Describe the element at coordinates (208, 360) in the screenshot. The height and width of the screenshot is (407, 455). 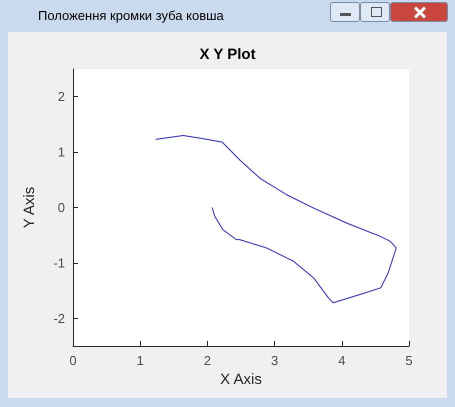
I see `x-tick-label: 2` at that location.